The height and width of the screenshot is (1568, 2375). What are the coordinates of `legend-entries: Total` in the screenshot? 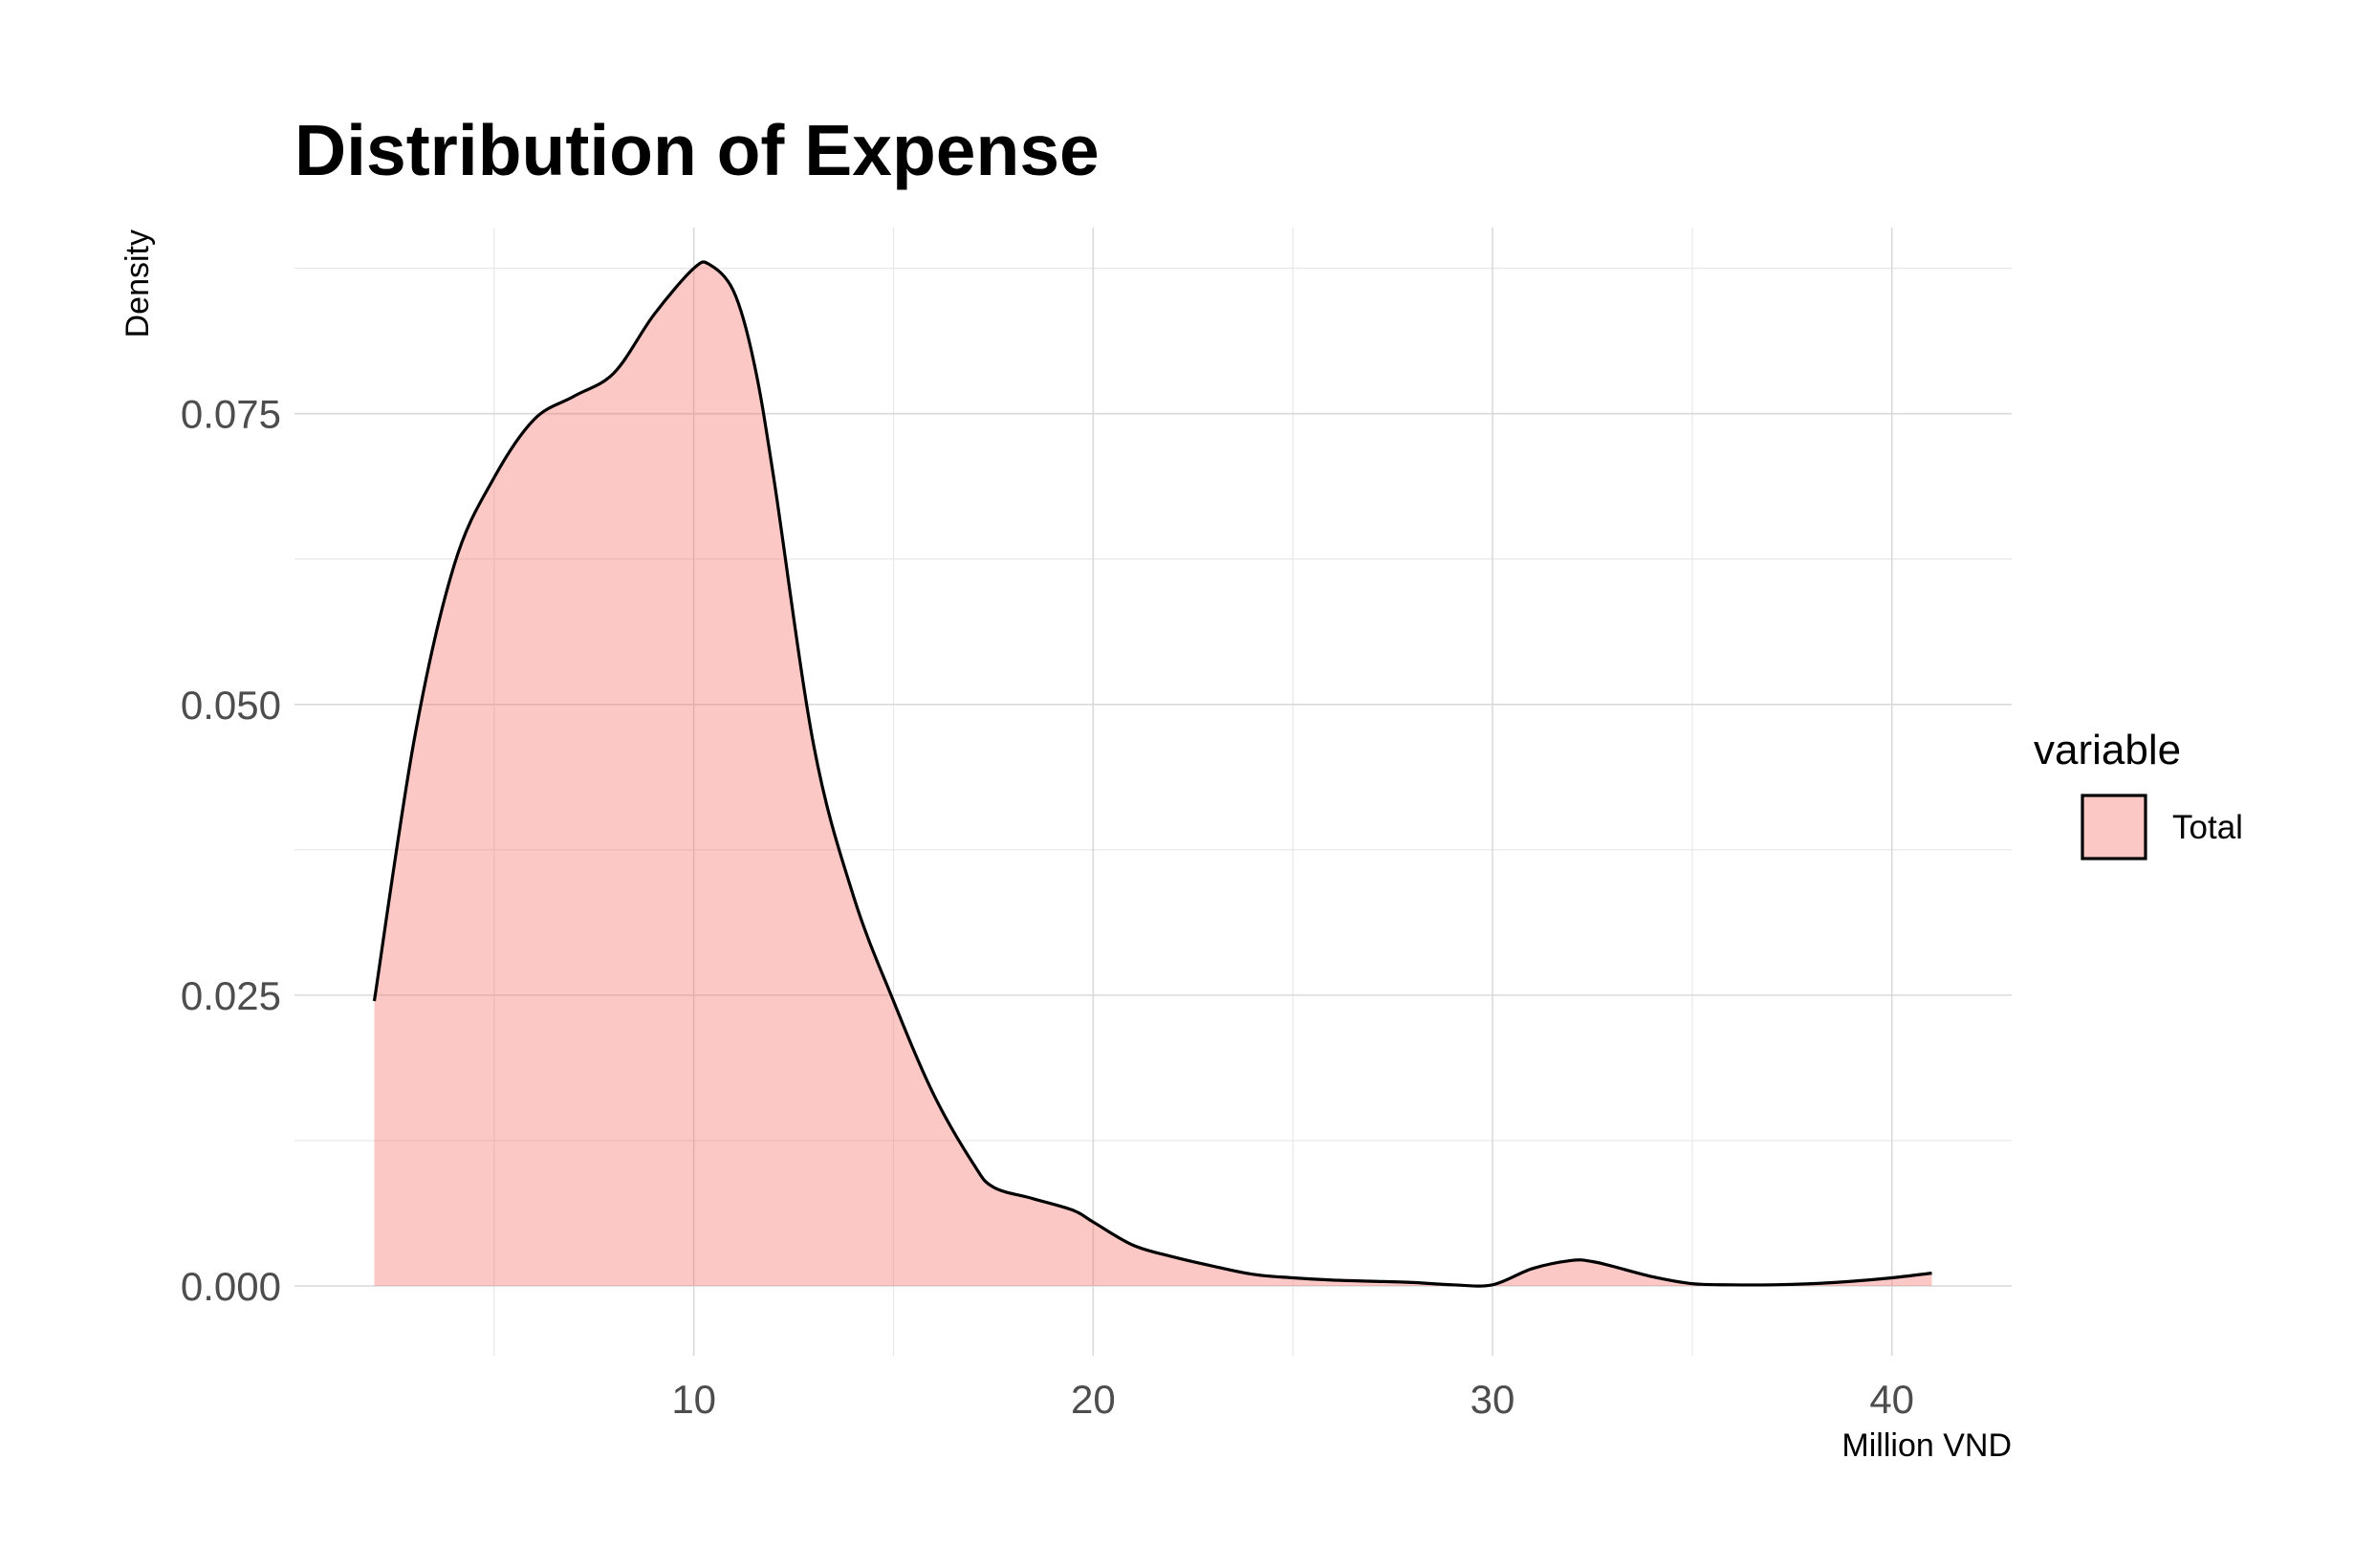 It's located at (2162, 827).